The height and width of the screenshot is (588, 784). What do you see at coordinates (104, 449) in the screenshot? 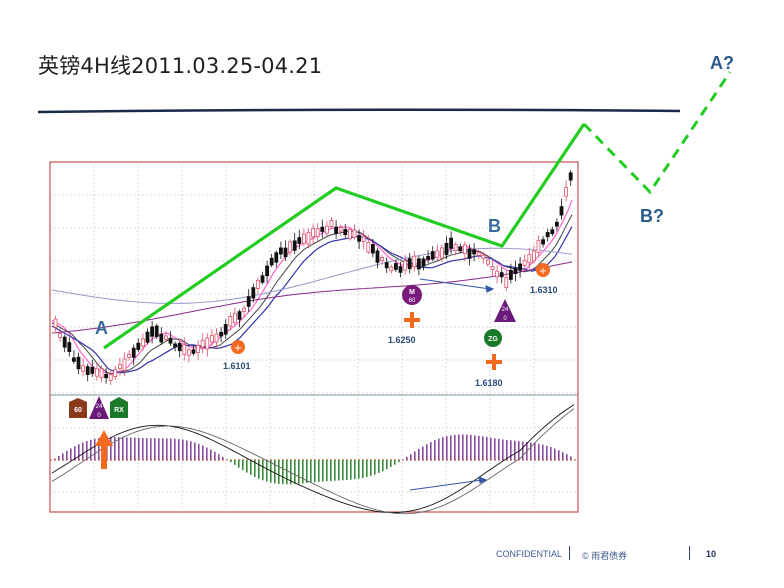
I see `up-arrow-icon` at bounding box center [104, 449].